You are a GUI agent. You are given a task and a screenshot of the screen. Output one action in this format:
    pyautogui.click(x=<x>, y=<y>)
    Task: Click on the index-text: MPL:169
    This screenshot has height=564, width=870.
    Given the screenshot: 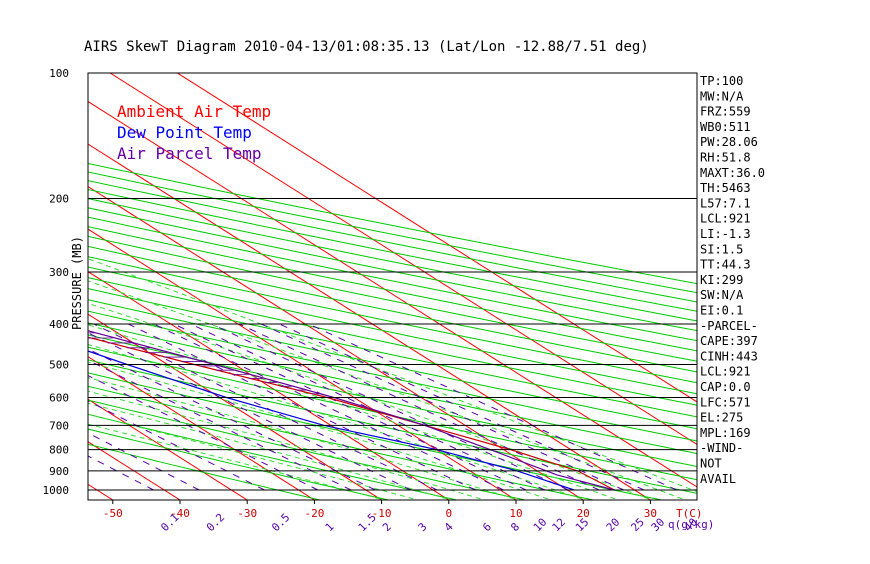 What is the action you would take?
    pyautogui.click(x=725, y=433)
    